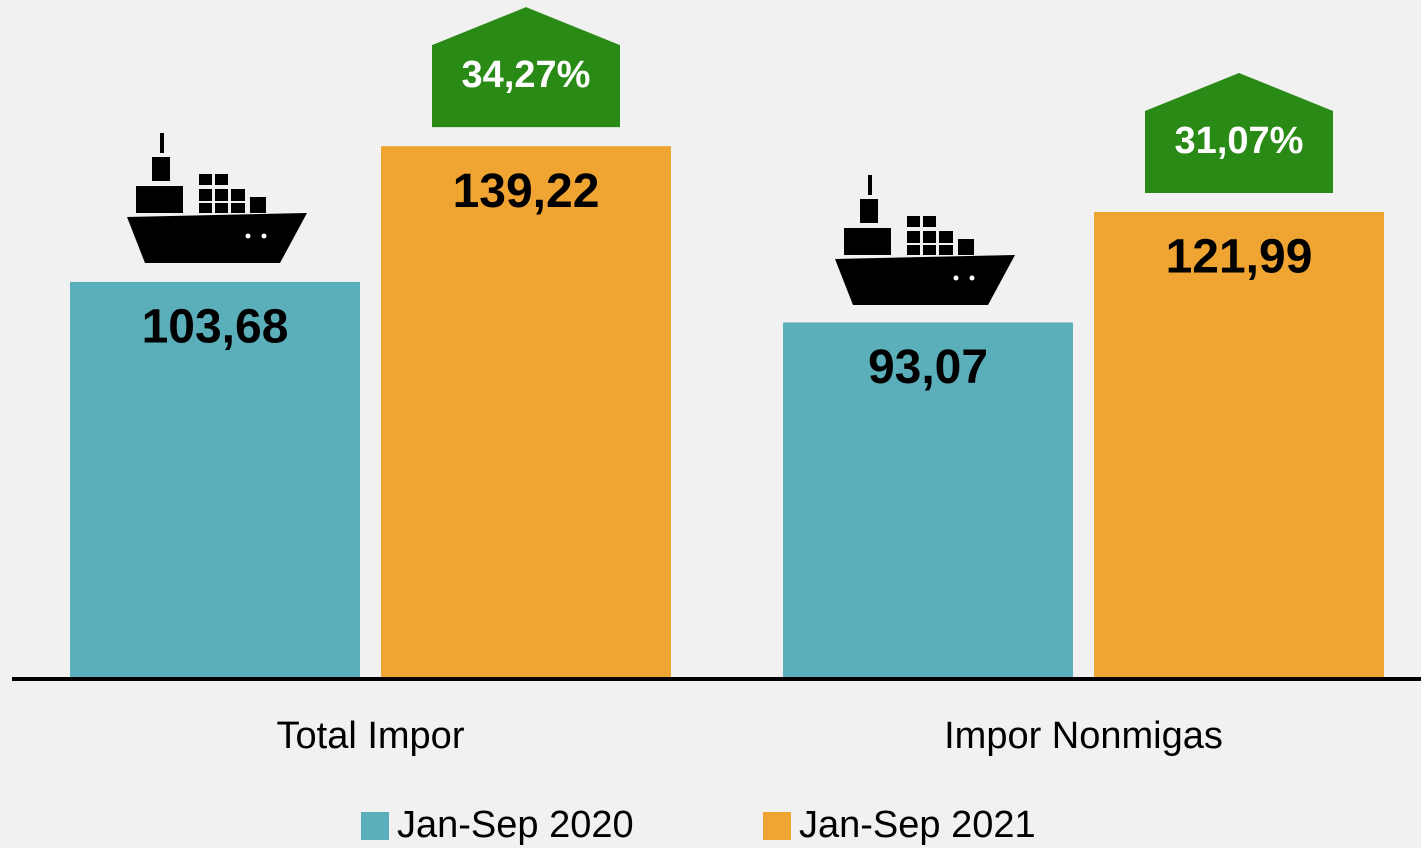 The width and height of the screenshot is (1421, 848). What do you see at coordinates (928, 367) in the screenshot?
I see `value-label: 93,07` at bounding box center [928, 367].